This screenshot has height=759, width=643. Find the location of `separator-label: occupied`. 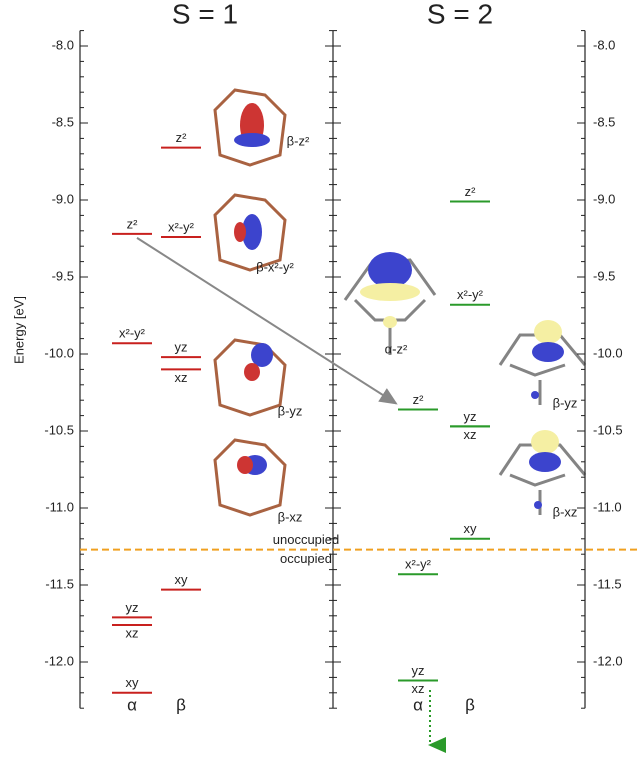

separator-label: occupied is located at coordinates (306, 558).